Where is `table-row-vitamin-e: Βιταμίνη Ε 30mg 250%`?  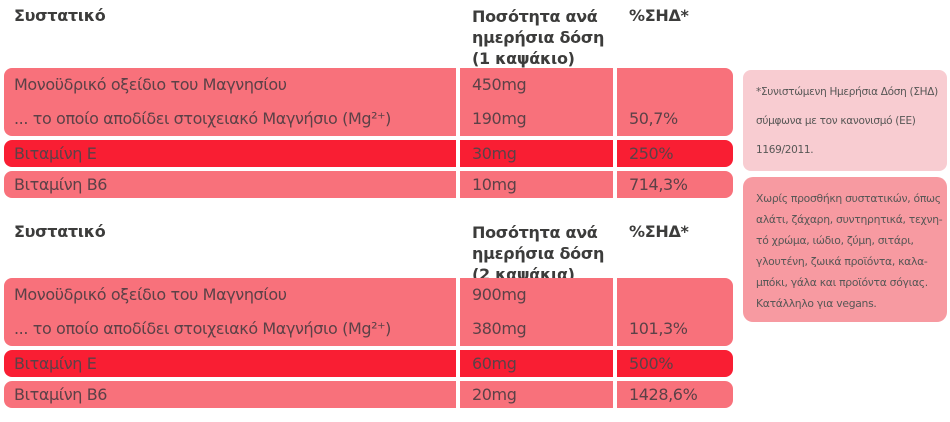 table-row-vitamin-e: Βιταμίνη Ε 30mg 250% is located at coordinates (368, 153).